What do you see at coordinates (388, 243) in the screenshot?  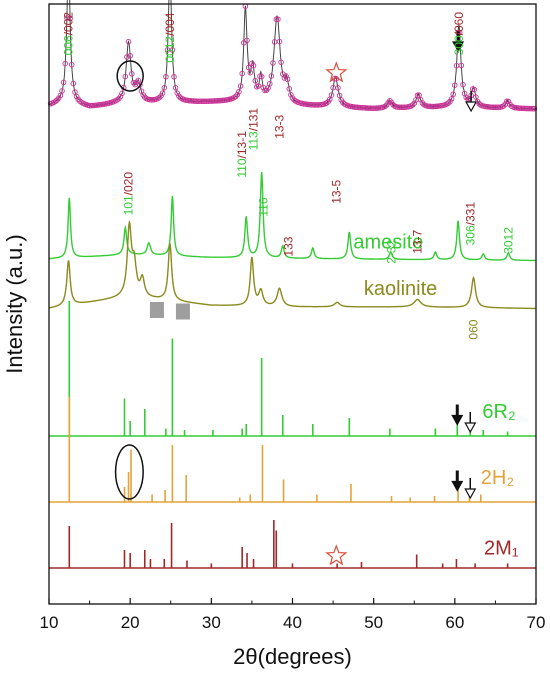 I see `series-label: amesite` at bounding box center [388, 243].